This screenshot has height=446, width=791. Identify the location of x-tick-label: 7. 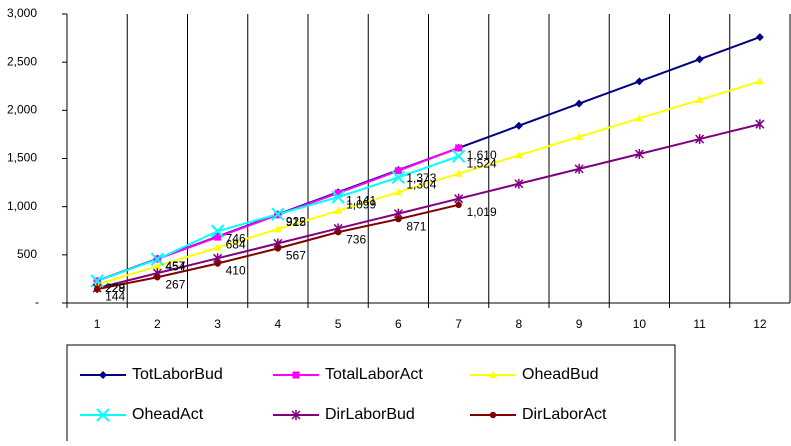
(458, 324).